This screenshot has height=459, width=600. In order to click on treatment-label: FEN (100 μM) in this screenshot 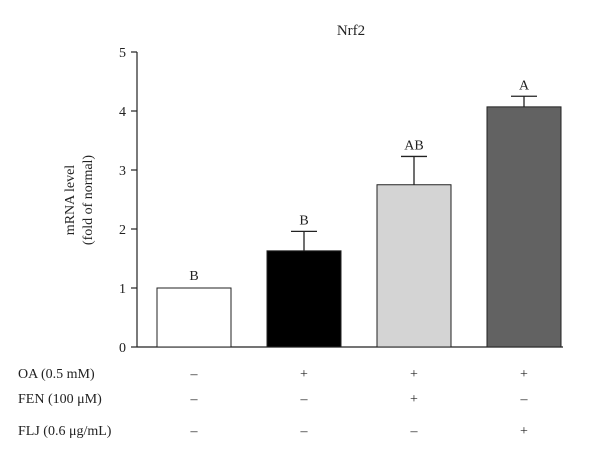, I will do `click(60, 399)`.